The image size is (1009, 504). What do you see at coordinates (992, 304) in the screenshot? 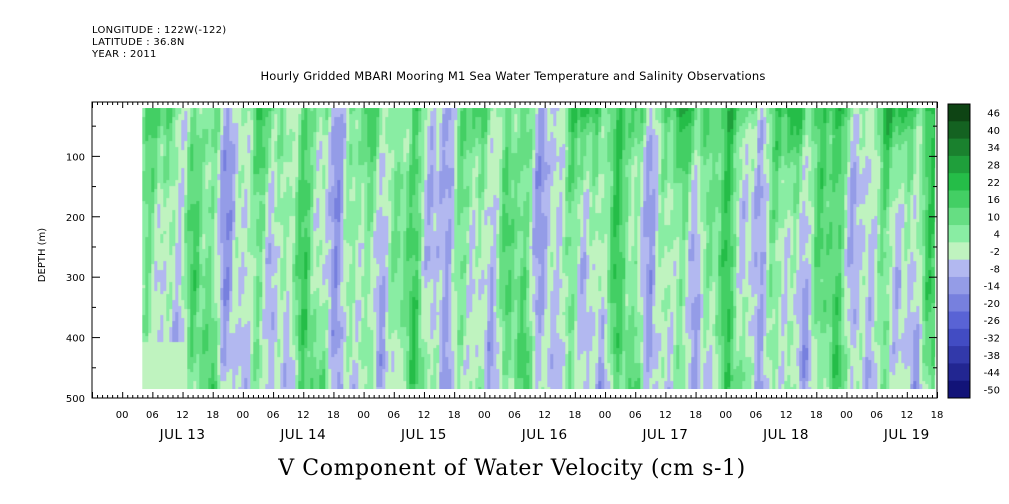
I see `colorbar-label: -20` at bounding box center [992, 304].